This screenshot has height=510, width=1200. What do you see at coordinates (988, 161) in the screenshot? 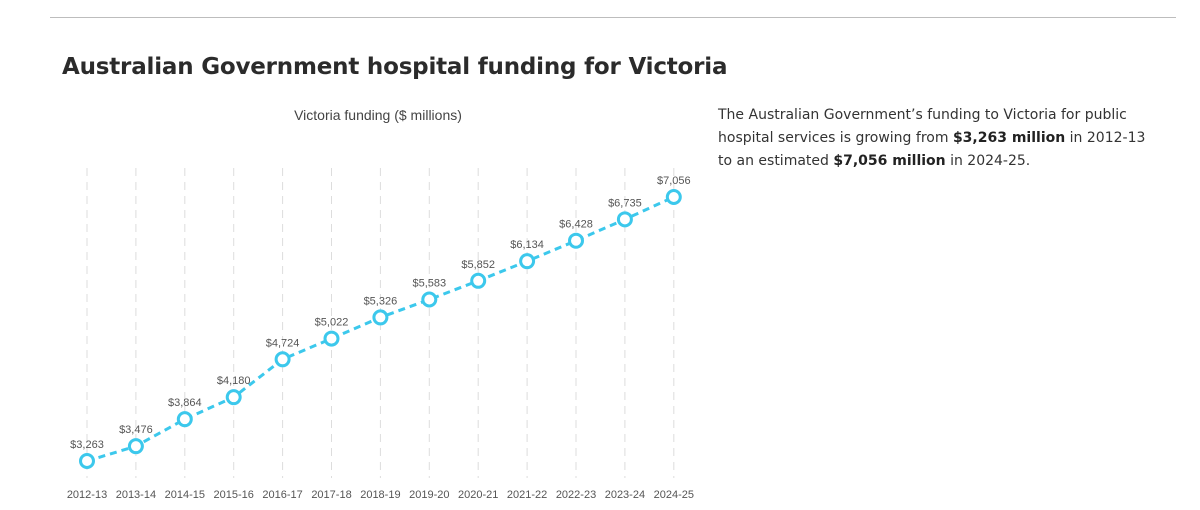
I see `description-text-3: in 2024-25.` at bounding box center [988, 161].